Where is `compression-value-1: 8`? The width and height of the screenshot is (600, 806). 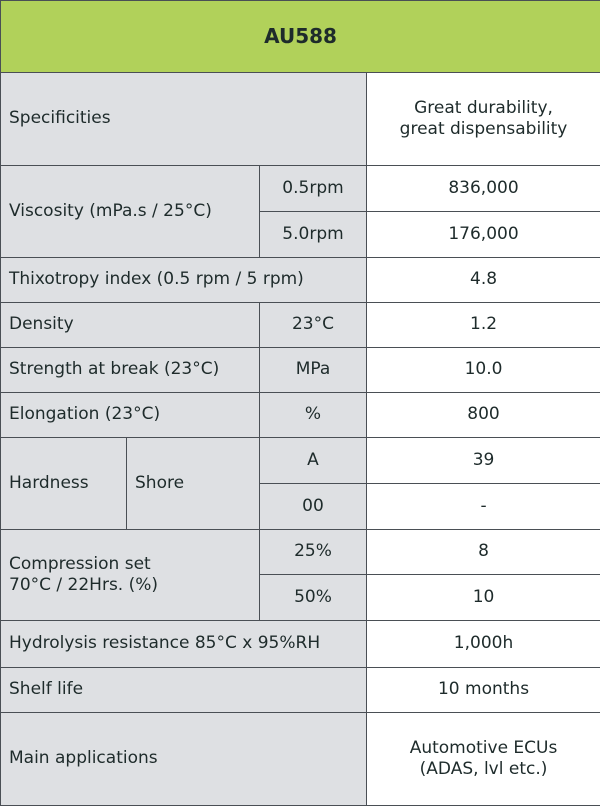
compression-value-1: 8 is located at coordinates (483, 552).